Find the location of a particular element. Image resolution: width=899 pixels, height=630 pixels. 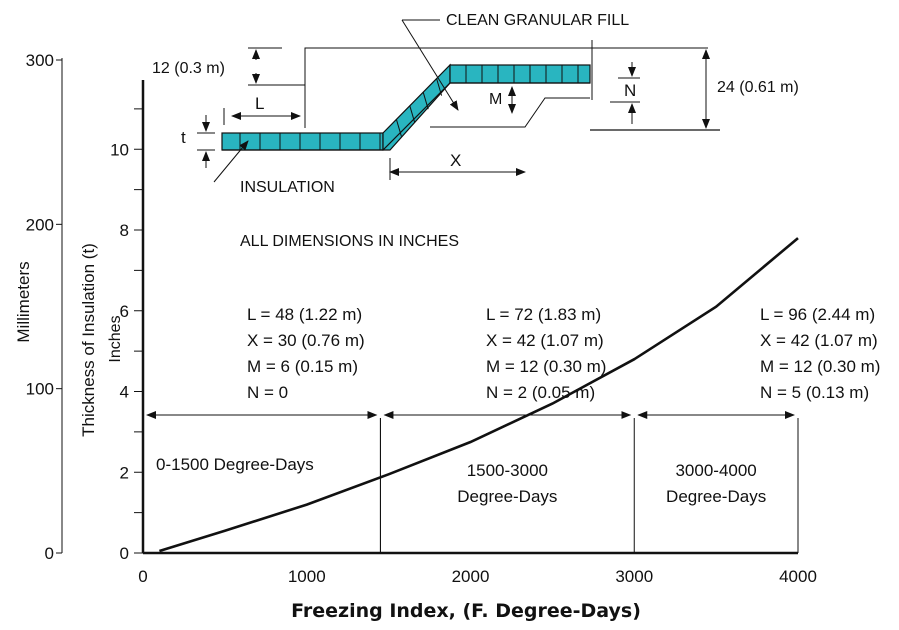

fill-top-outline is located at coordinates (506, 87).